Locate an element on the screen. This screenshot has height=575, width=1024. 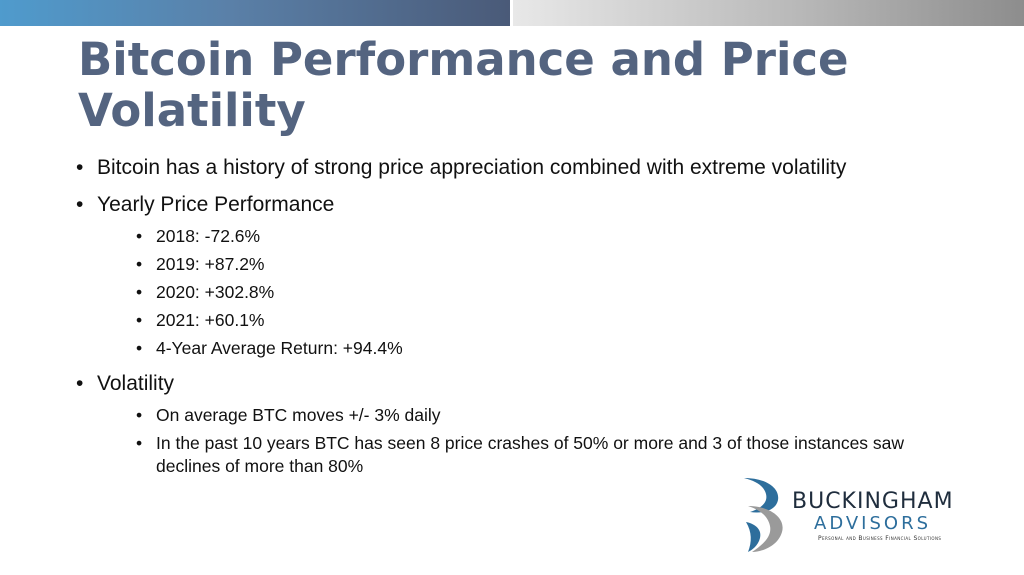
top-accent-bar-right is located at coordinates (768, 13).